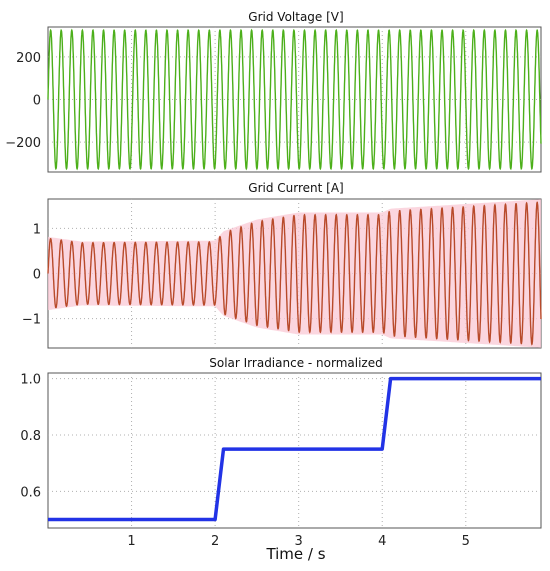 The height and width of the screenshot is (571, 550). Describe the element at coordinates (295, 17) in the screenshot. I see `grid-voltage-title: Grid Voltage [V]` at that location.